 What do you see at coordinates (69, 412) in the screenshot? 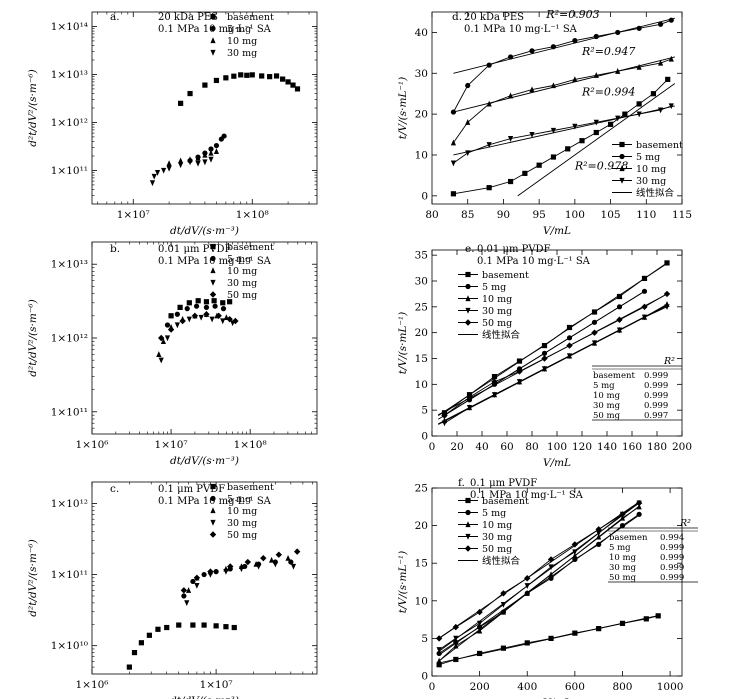
I see `y-tick-label: 1×10¹¹` at bounding box center [69, 412].